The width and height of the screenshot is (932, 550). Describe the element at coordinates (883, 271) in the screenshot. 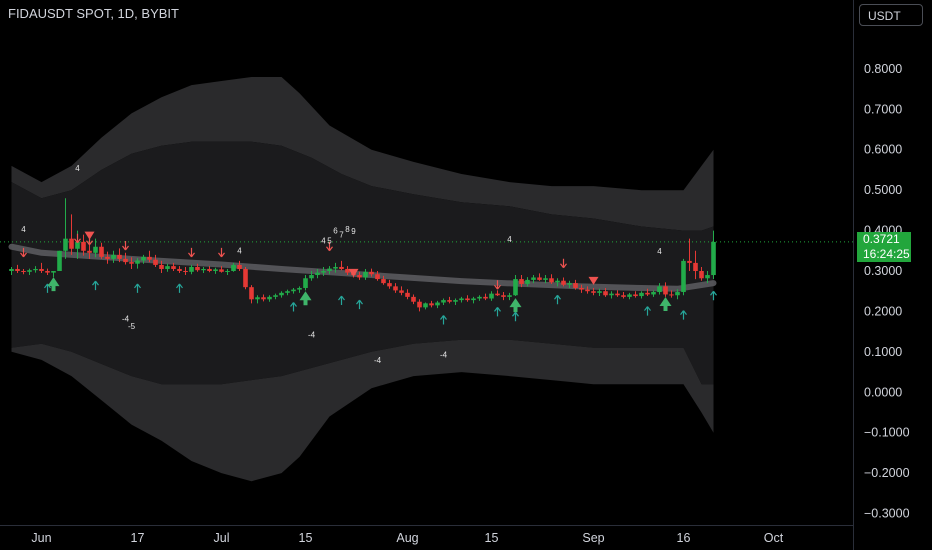

I see `price-axis-label: 0.3000` at that location.